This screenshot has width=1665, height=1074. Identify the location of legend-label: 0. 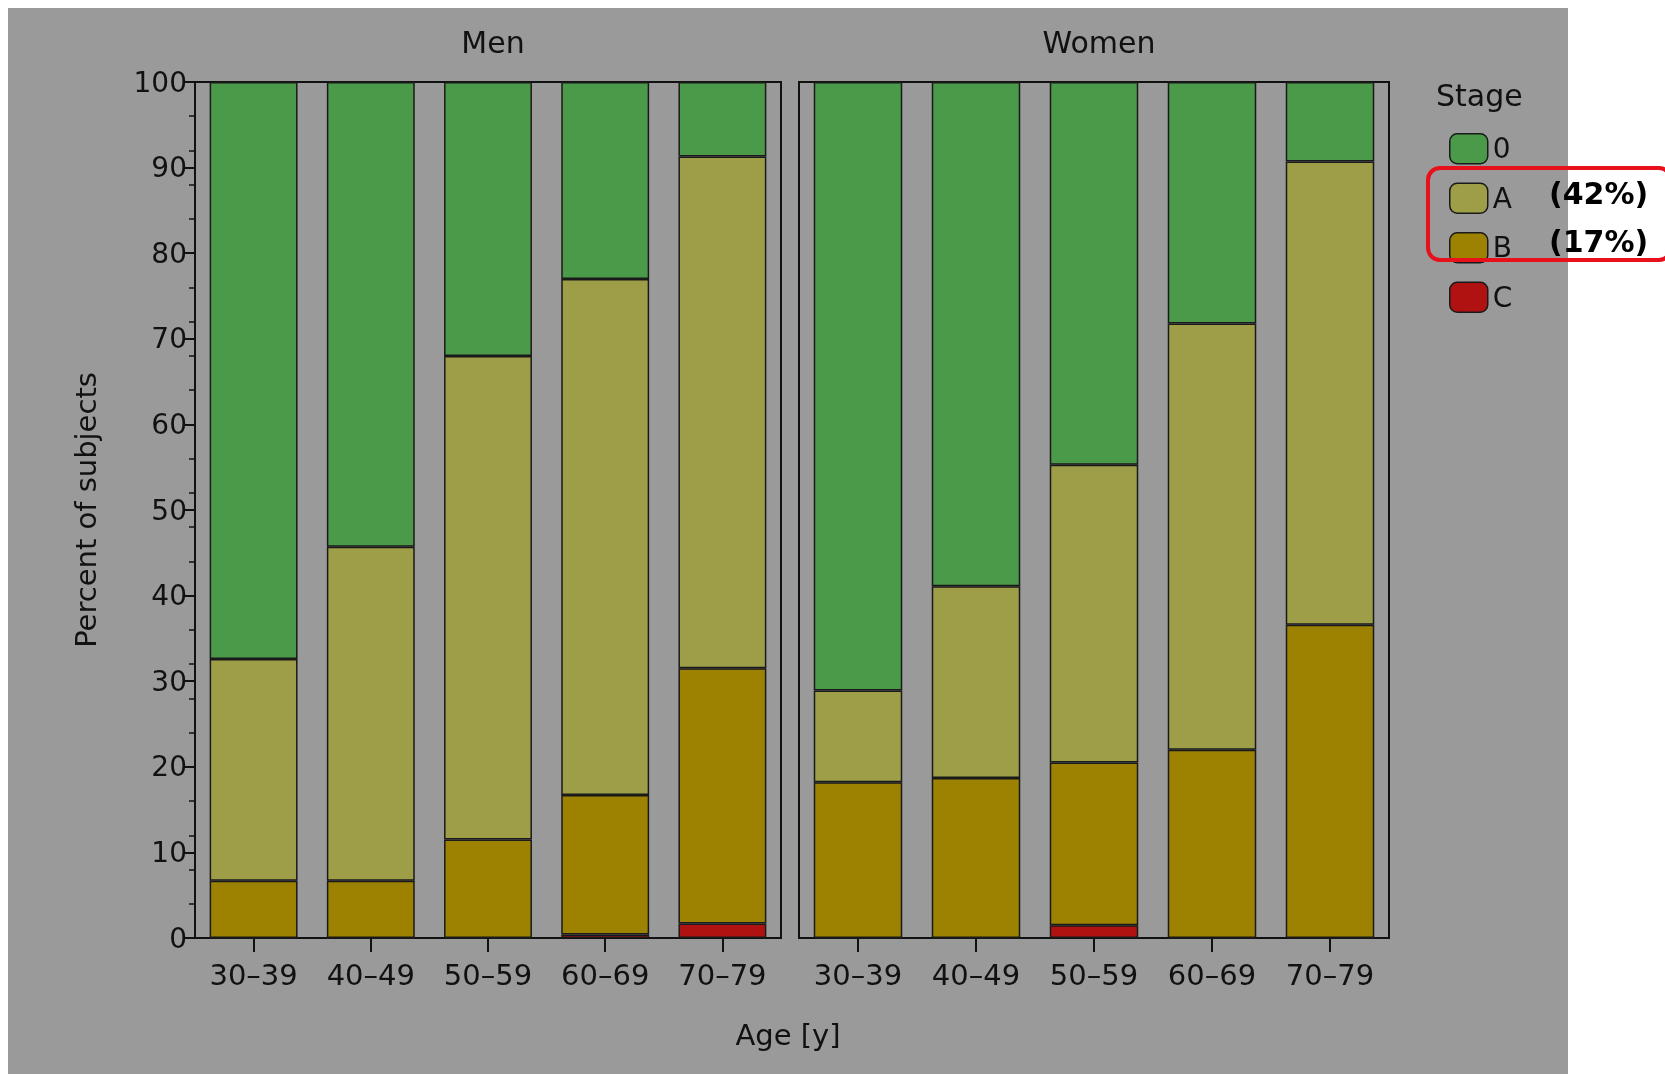
(1501, 149).